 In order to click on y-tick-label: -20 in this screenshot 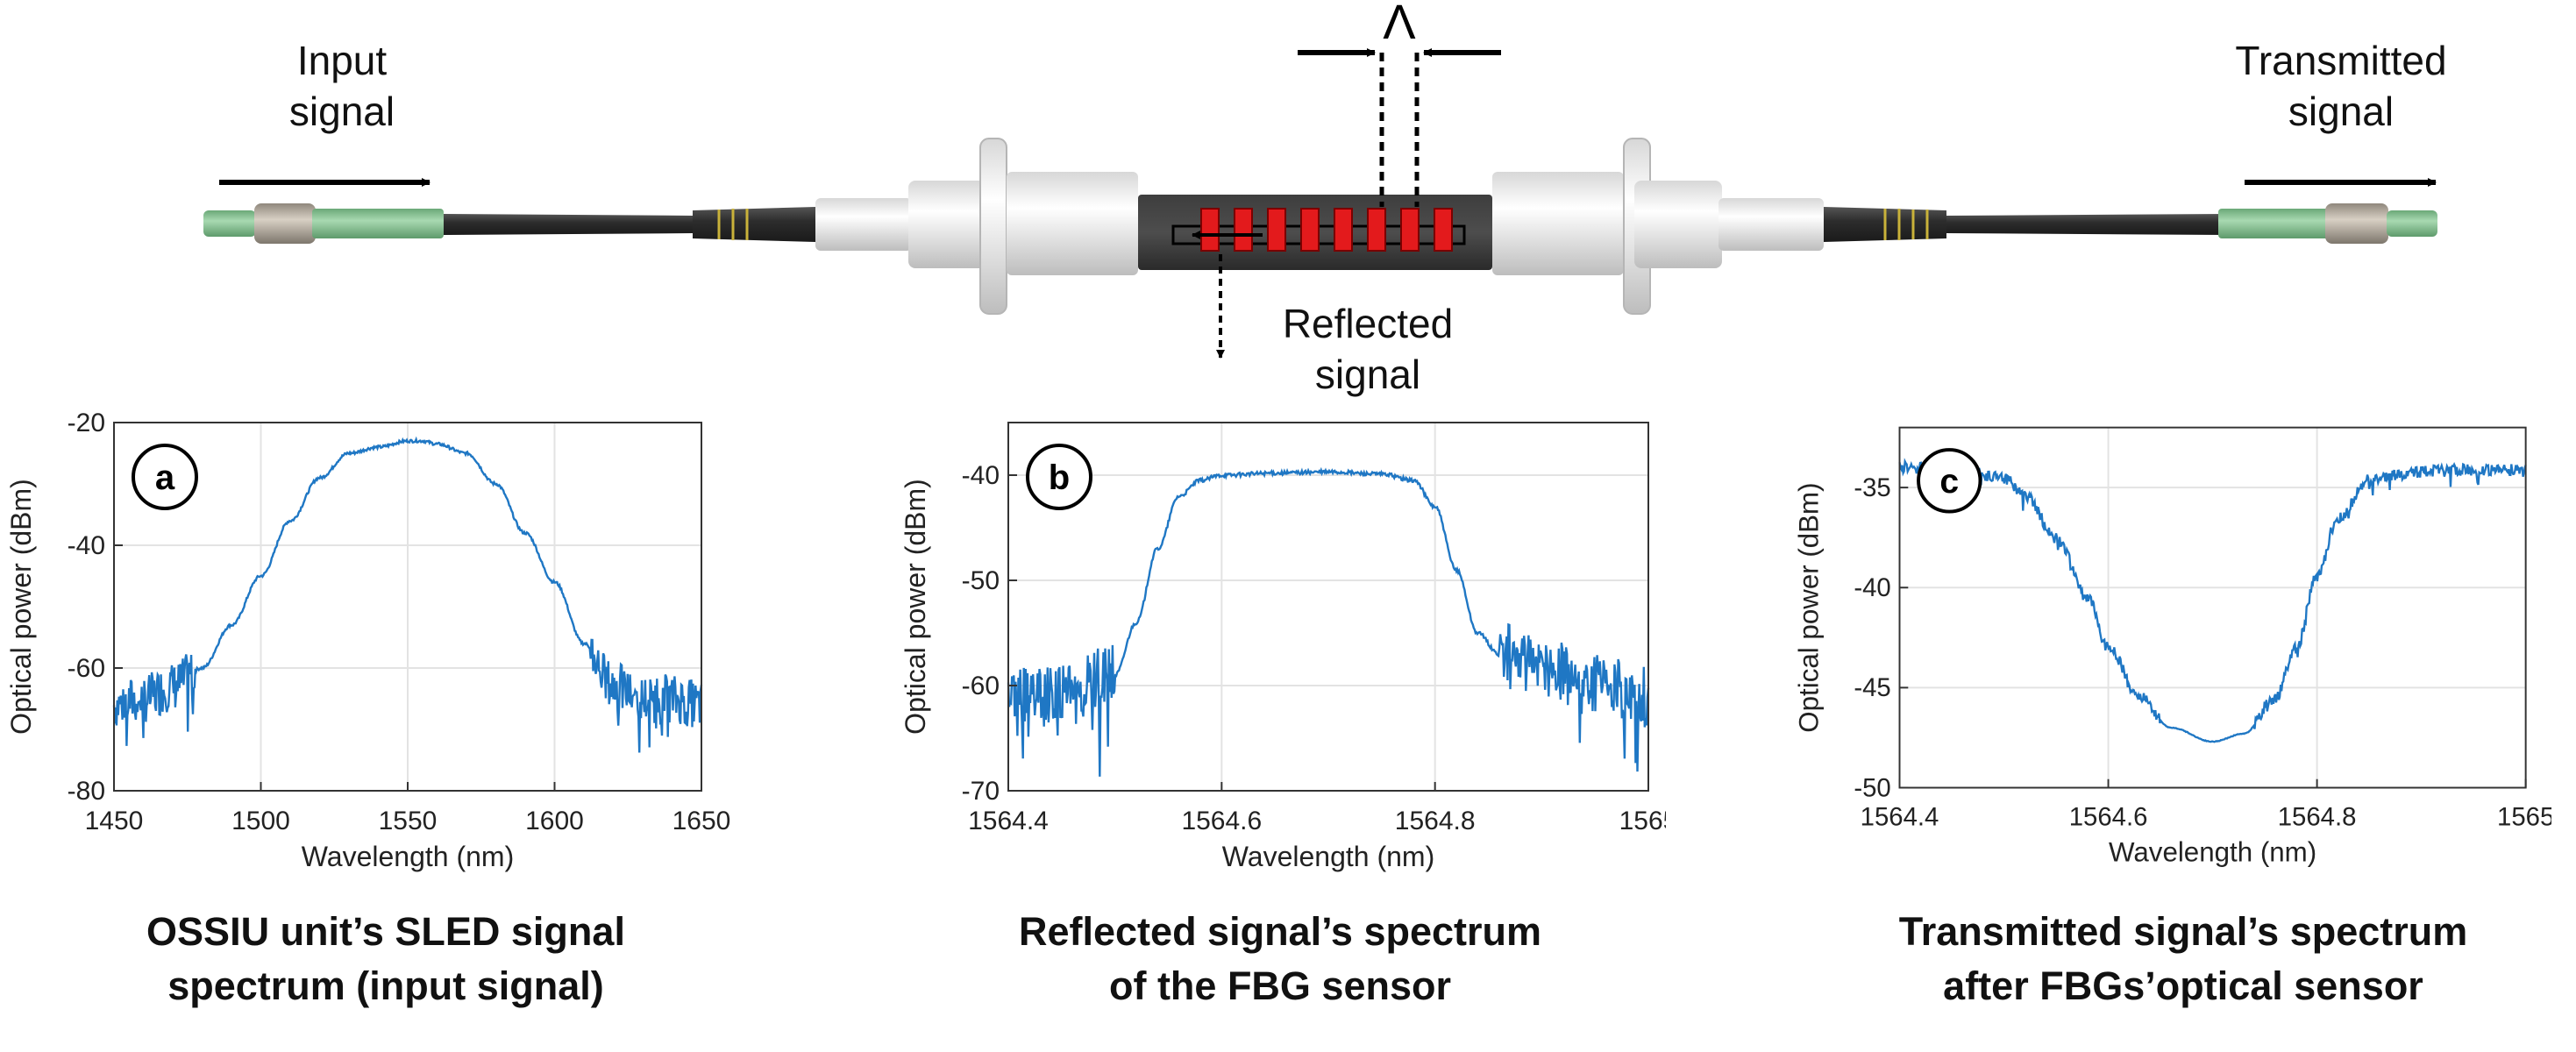, I will do `click(86, 423)`.